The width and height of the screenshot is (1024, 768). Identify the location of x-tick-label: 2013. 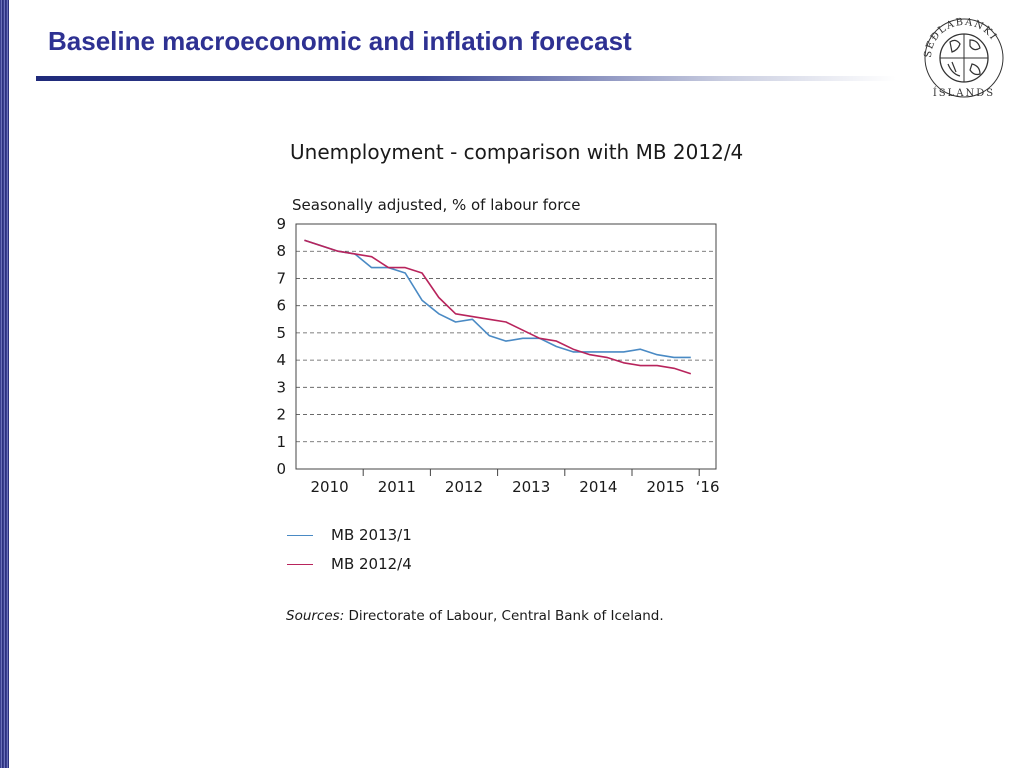
(531, 487).